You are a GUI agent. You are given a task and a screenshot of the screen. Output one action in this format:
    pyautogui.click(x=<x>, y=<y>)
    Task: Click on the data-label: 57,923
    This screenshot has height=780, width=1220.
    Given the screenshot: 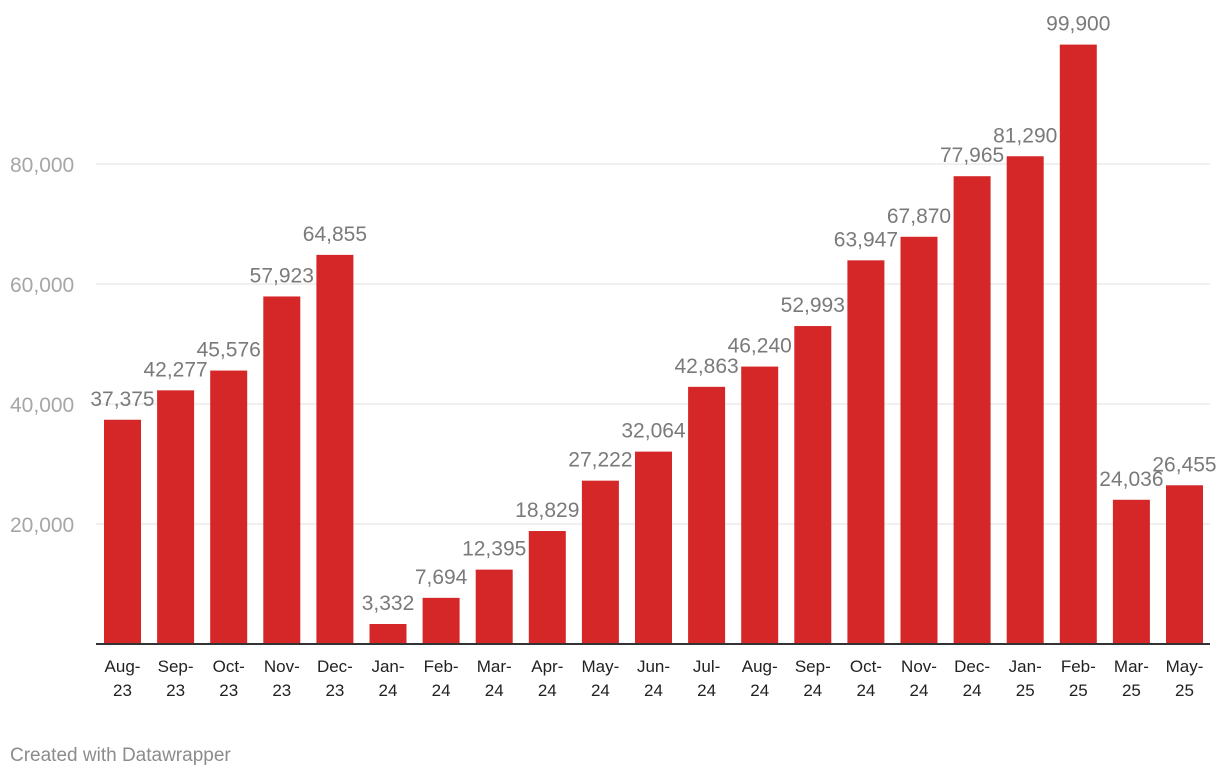 What is the action you would take?
    pyautogui.click(x=282, y=275)
    